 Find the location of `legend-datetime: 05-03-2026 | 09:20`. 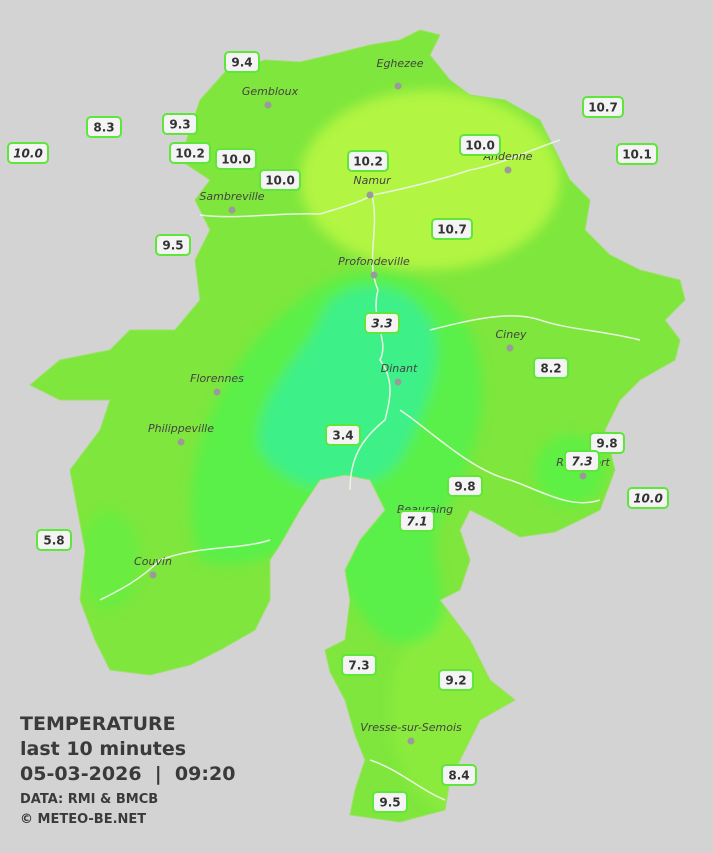

legend-datetime: 05-03-2026 | 09:20 is located at coordinates (127, 774).